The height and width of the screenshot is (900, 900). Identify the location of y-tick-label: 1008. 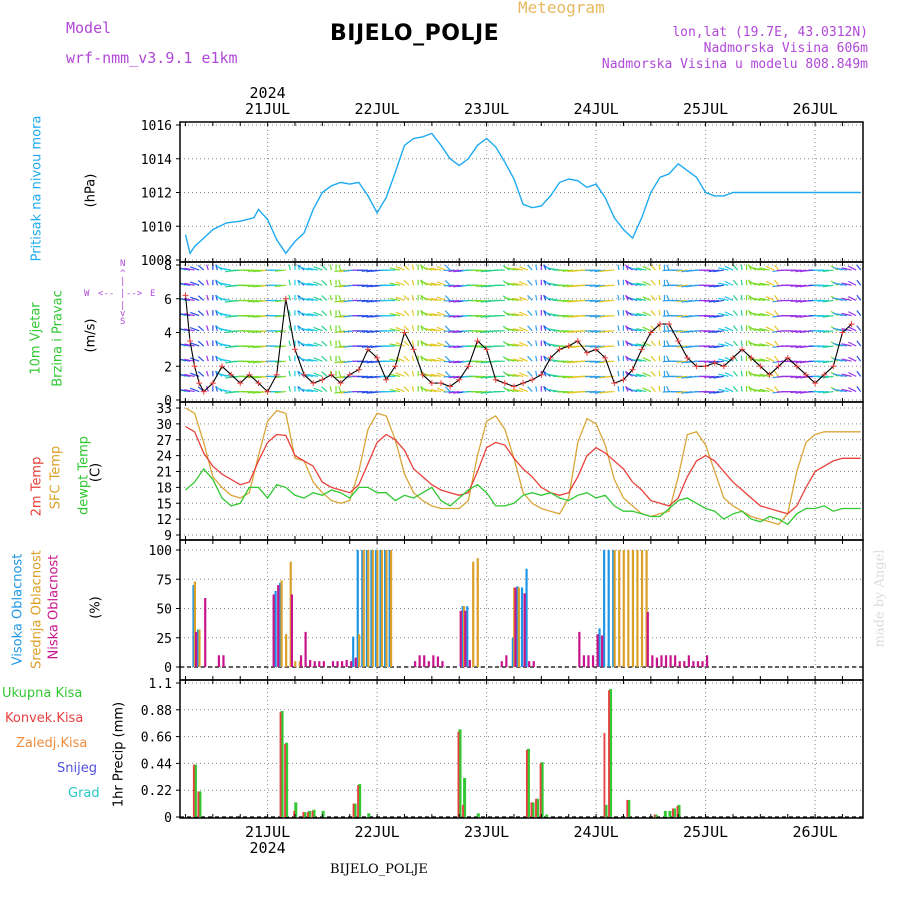
(156, 261).